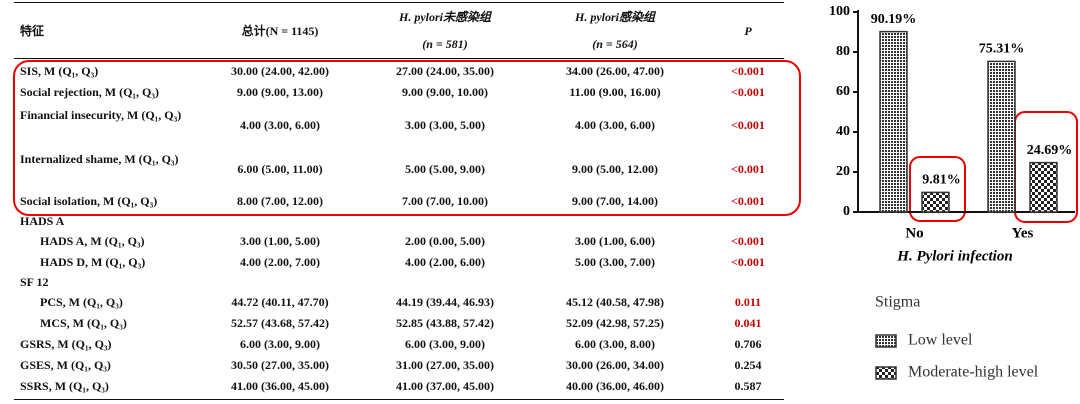  I want to click on data-label: 9.81%, so click(941, 180).